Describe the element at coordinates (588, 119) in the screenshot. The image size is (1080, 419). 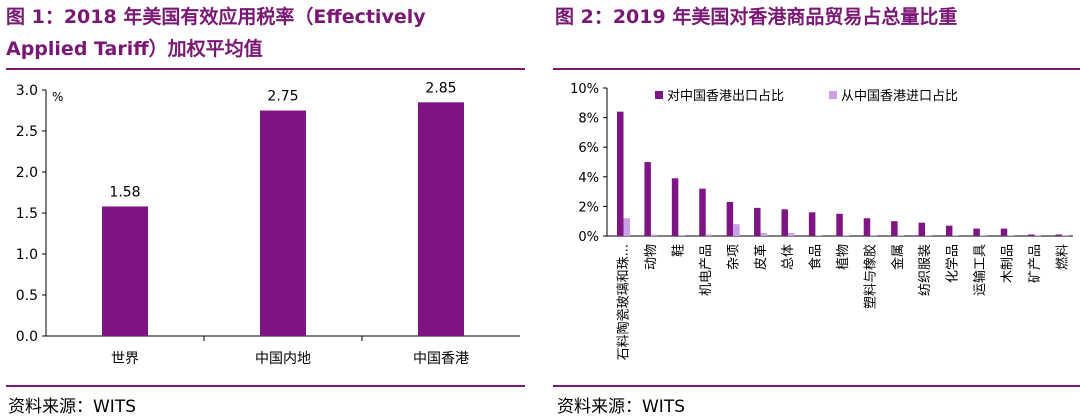
I see `y-tick-label: 8%` at that location.